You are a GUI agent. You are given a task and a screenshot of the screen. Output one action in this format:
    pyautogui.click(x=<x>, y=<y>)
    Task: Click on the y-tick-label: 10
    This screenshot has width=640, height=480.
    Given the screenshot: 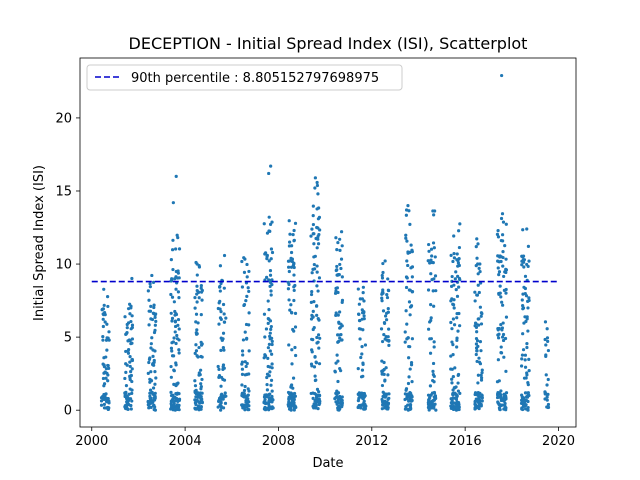 What is the action you would take?
    pyautogui.click(x=63, y=265)
    